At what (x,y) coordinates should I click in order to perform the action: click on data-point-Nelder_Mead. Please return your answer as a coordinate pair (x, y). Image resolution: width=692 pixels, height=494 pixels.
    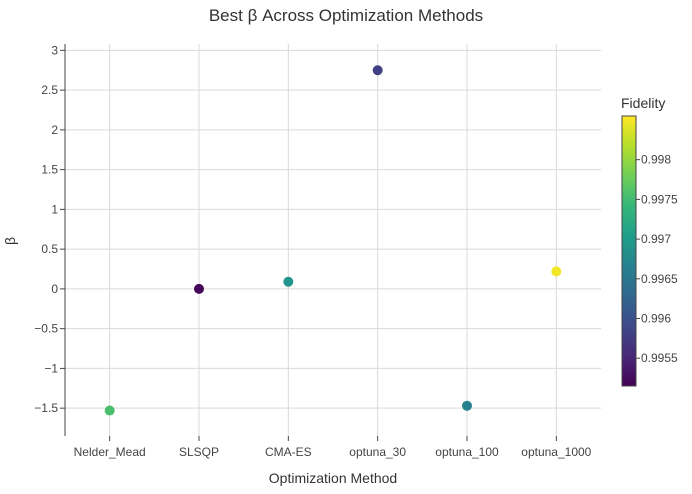
    Looking at the image, I should click on (109, 410).